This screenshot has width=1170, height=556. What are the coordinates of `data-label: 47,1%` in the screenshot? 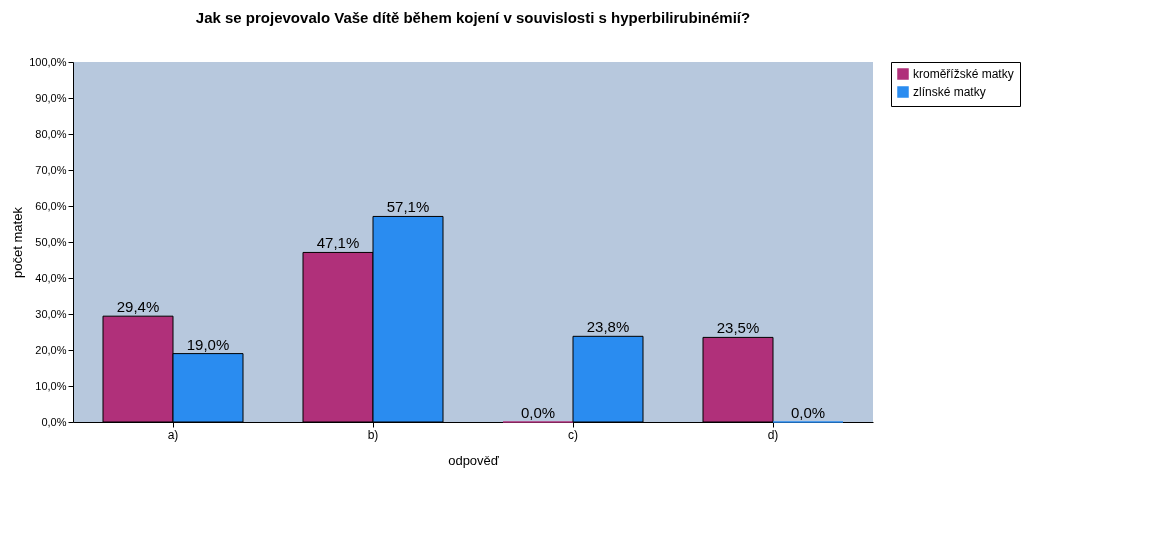 It's located at (338, 243).